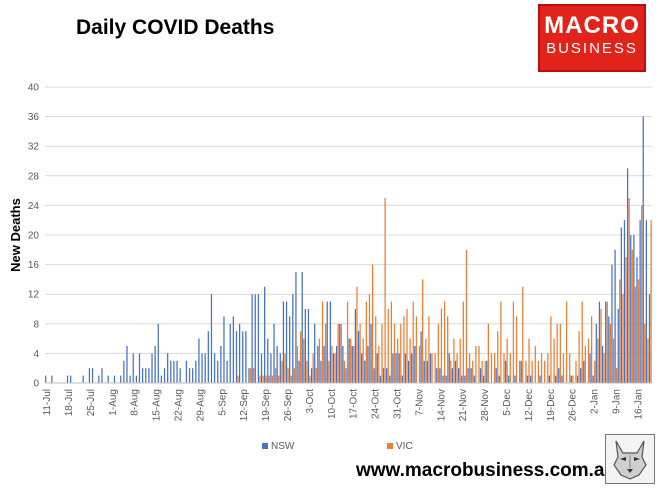  I want to click on logo-line-macro: MACRO, so click(592, 25).